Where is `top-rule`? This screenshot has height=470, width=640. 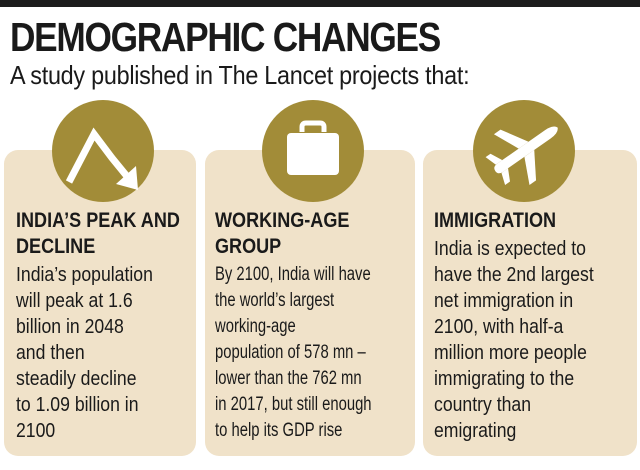
top-rule is located at coordinates (320, 3).